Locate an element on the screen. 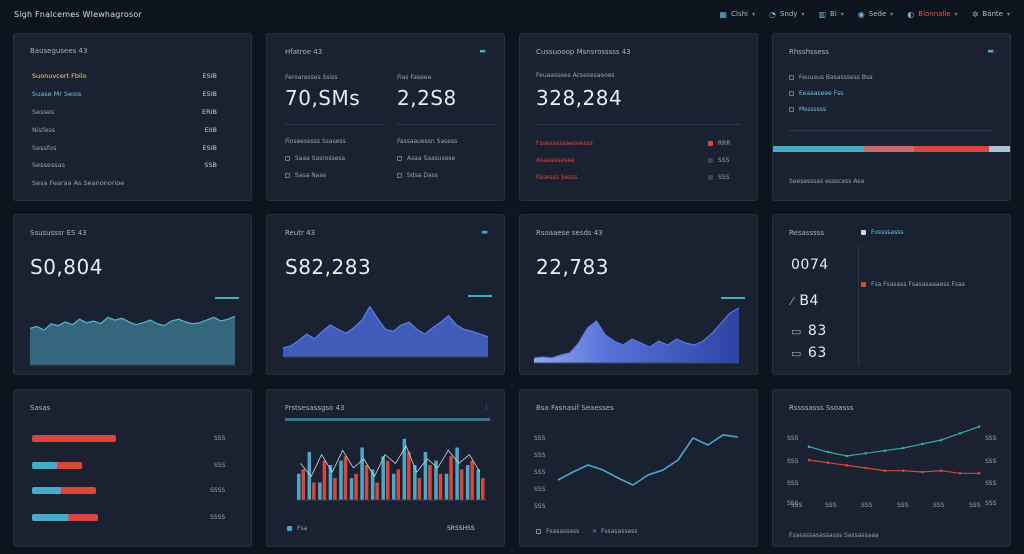 Image resolution: width=1024 pixels, height=554 pixels. list-item: Fssessessaeseesss is located at coordinates (564, 143).